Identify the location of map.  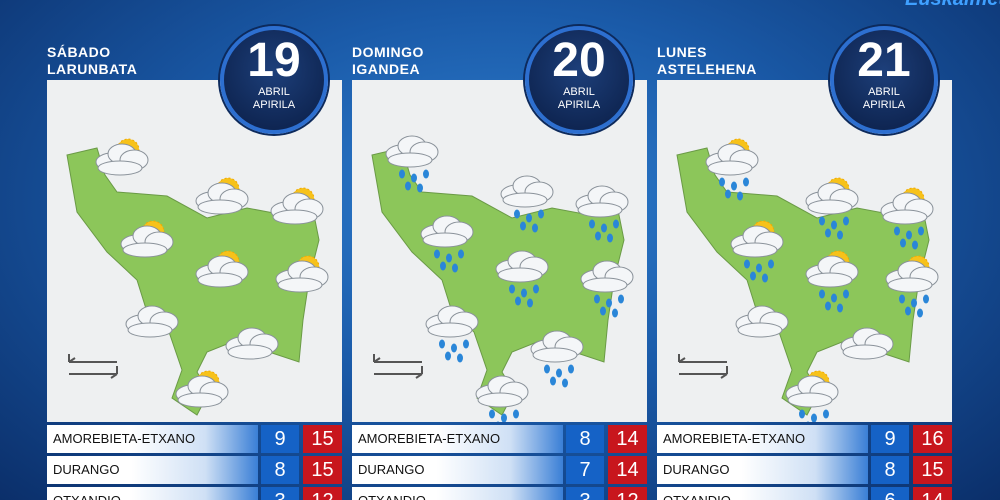
(197, 277).